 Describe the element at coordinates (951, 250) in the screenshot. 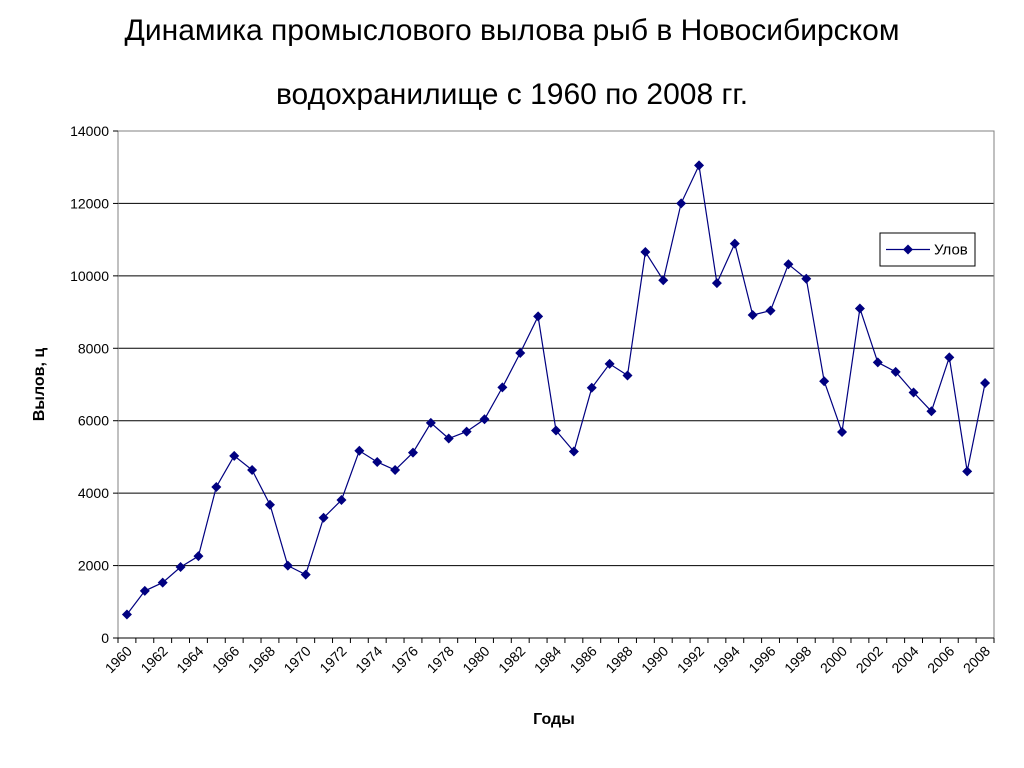

I see `legend-label: Улов` at that location.